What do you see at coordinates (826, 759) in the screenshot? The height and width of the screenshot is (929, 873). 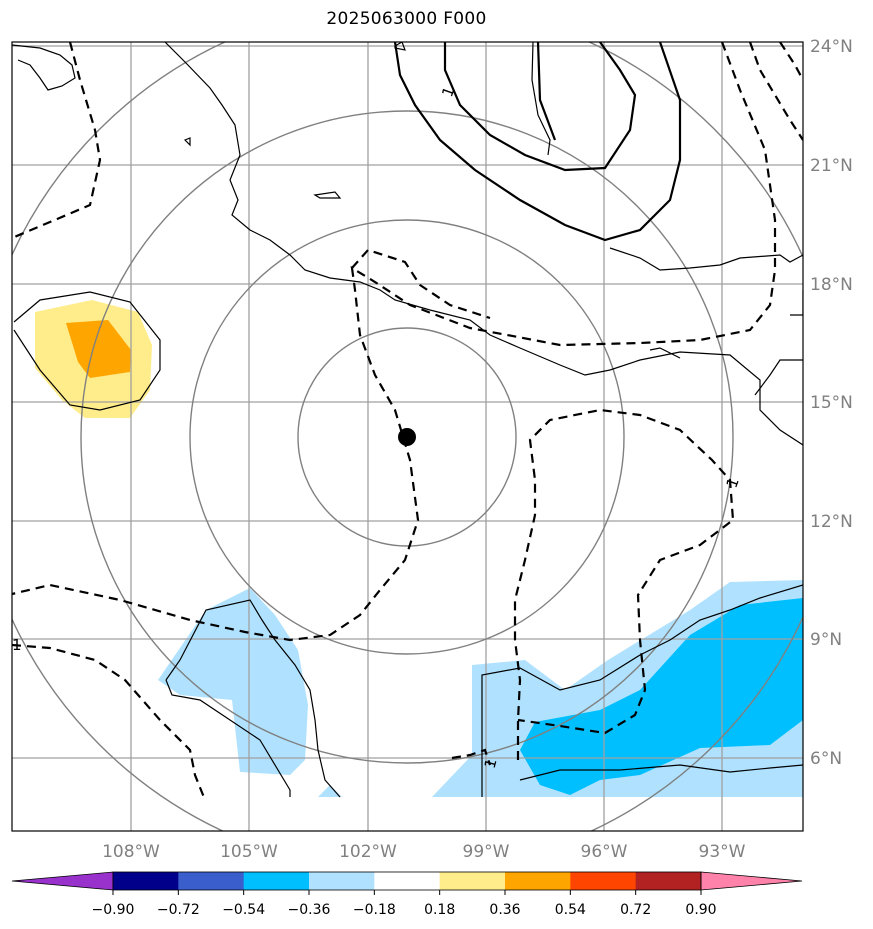 I see `lat-label: 6°N` at bounding box center [826, 759].